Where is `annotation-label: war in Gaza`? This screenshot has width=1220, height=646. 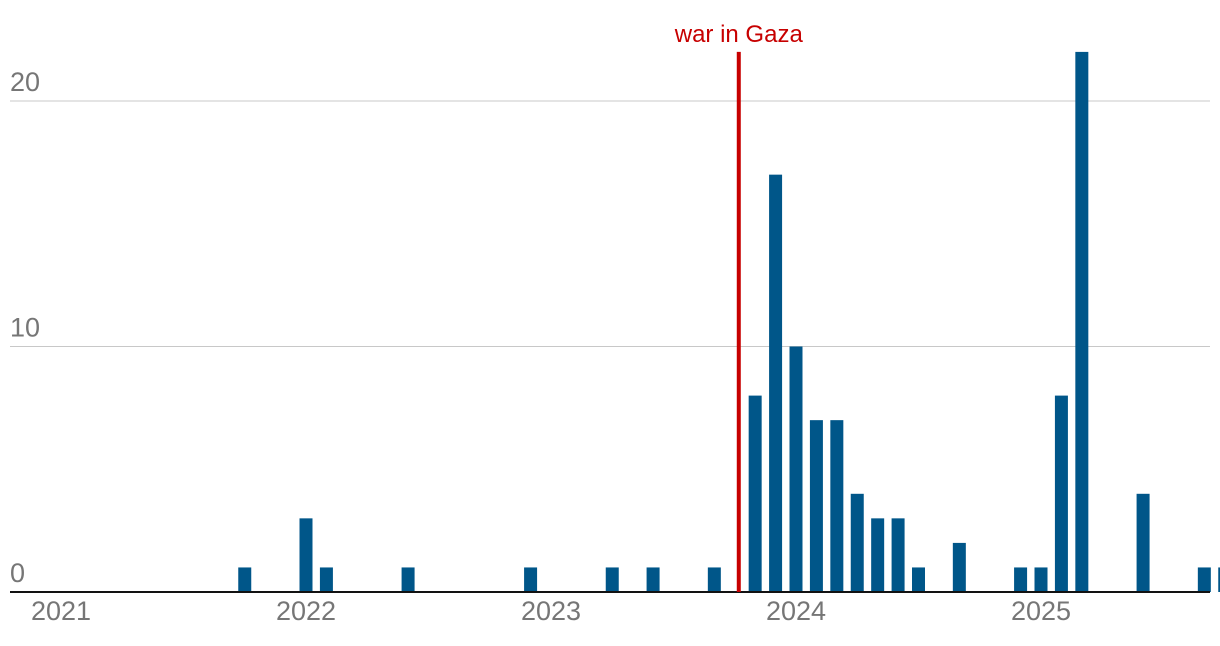 annotation-label: war in Gaza is located at coordinates (739, 34).